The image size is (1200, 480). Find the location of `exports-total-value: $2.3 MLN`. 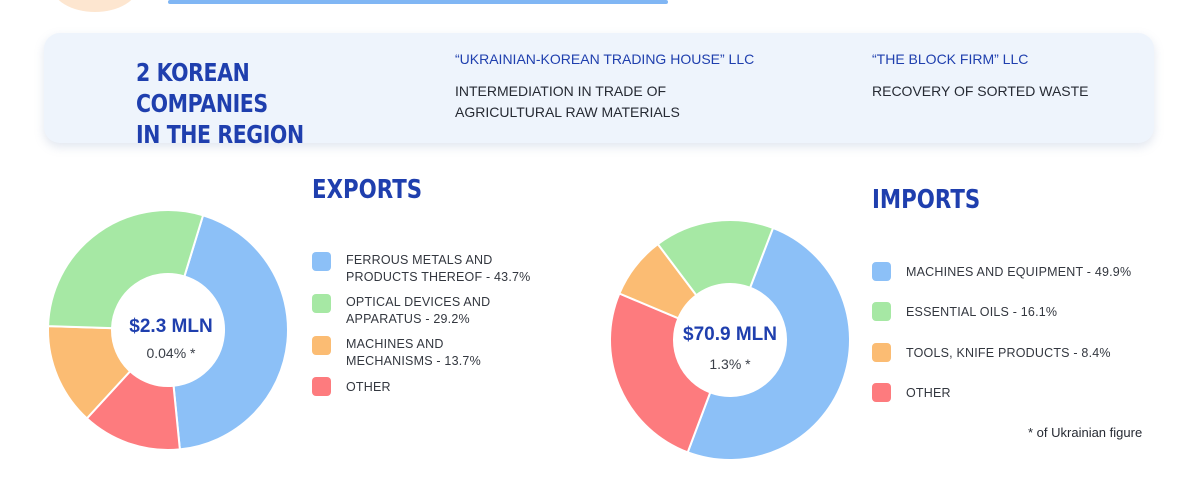

exports-total-value: $2.3 MLN is located at coordinates (171, 326).